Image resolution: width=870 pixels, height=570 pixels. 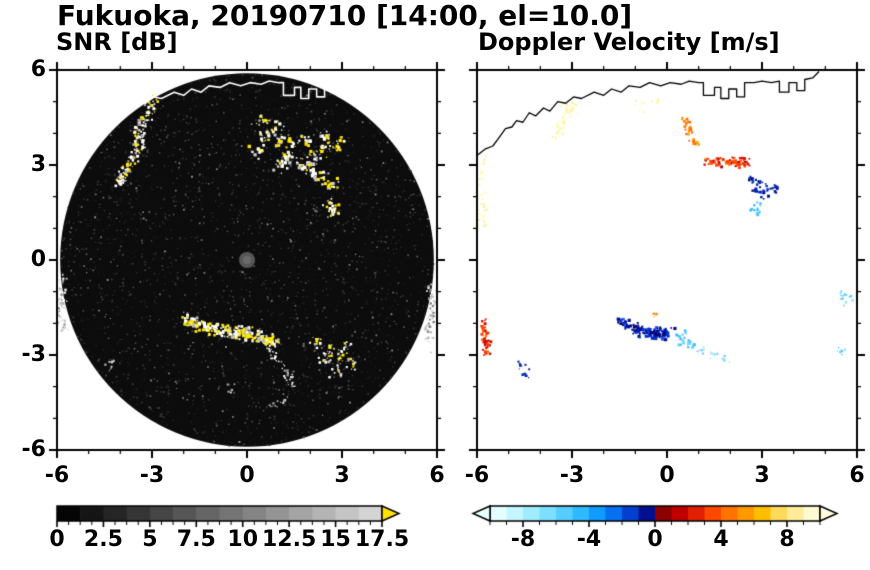 What do you see at coordinates (289, 539) in the screenshot?
I see `snr-colorbar-tick-label: 12.5` at bounding box center [289, 539].